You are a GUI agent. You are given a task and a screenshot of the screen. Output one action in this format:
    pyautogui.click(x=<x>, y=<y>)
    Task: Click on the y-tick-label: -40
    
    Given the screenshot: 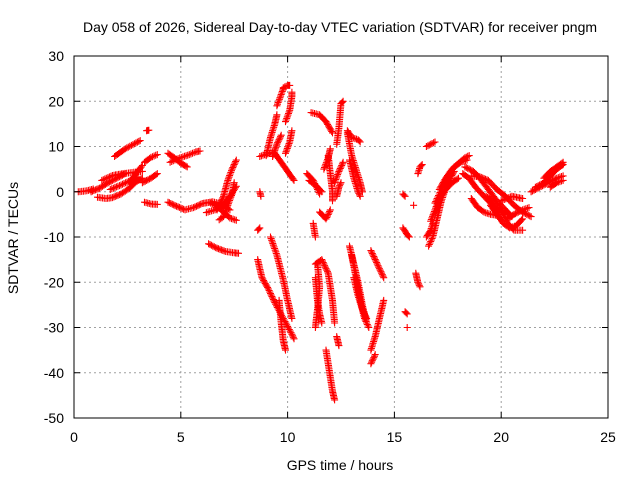 What is the action you would take?
    pyautogui.click(x=54, y=373)
    